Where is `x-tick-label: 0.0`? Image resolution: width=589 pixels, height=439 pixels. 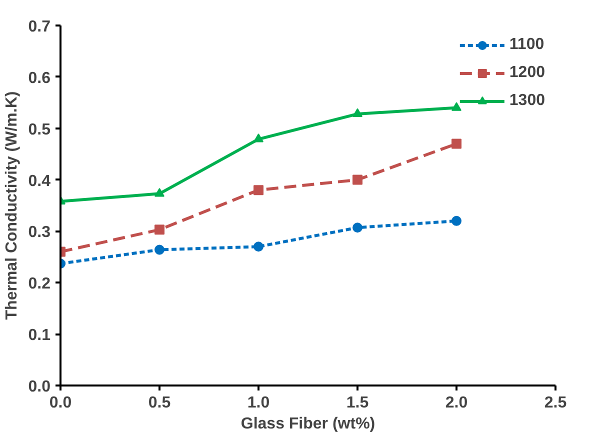
x-tick-label: 0.0 is located at coordinates (60, 403).